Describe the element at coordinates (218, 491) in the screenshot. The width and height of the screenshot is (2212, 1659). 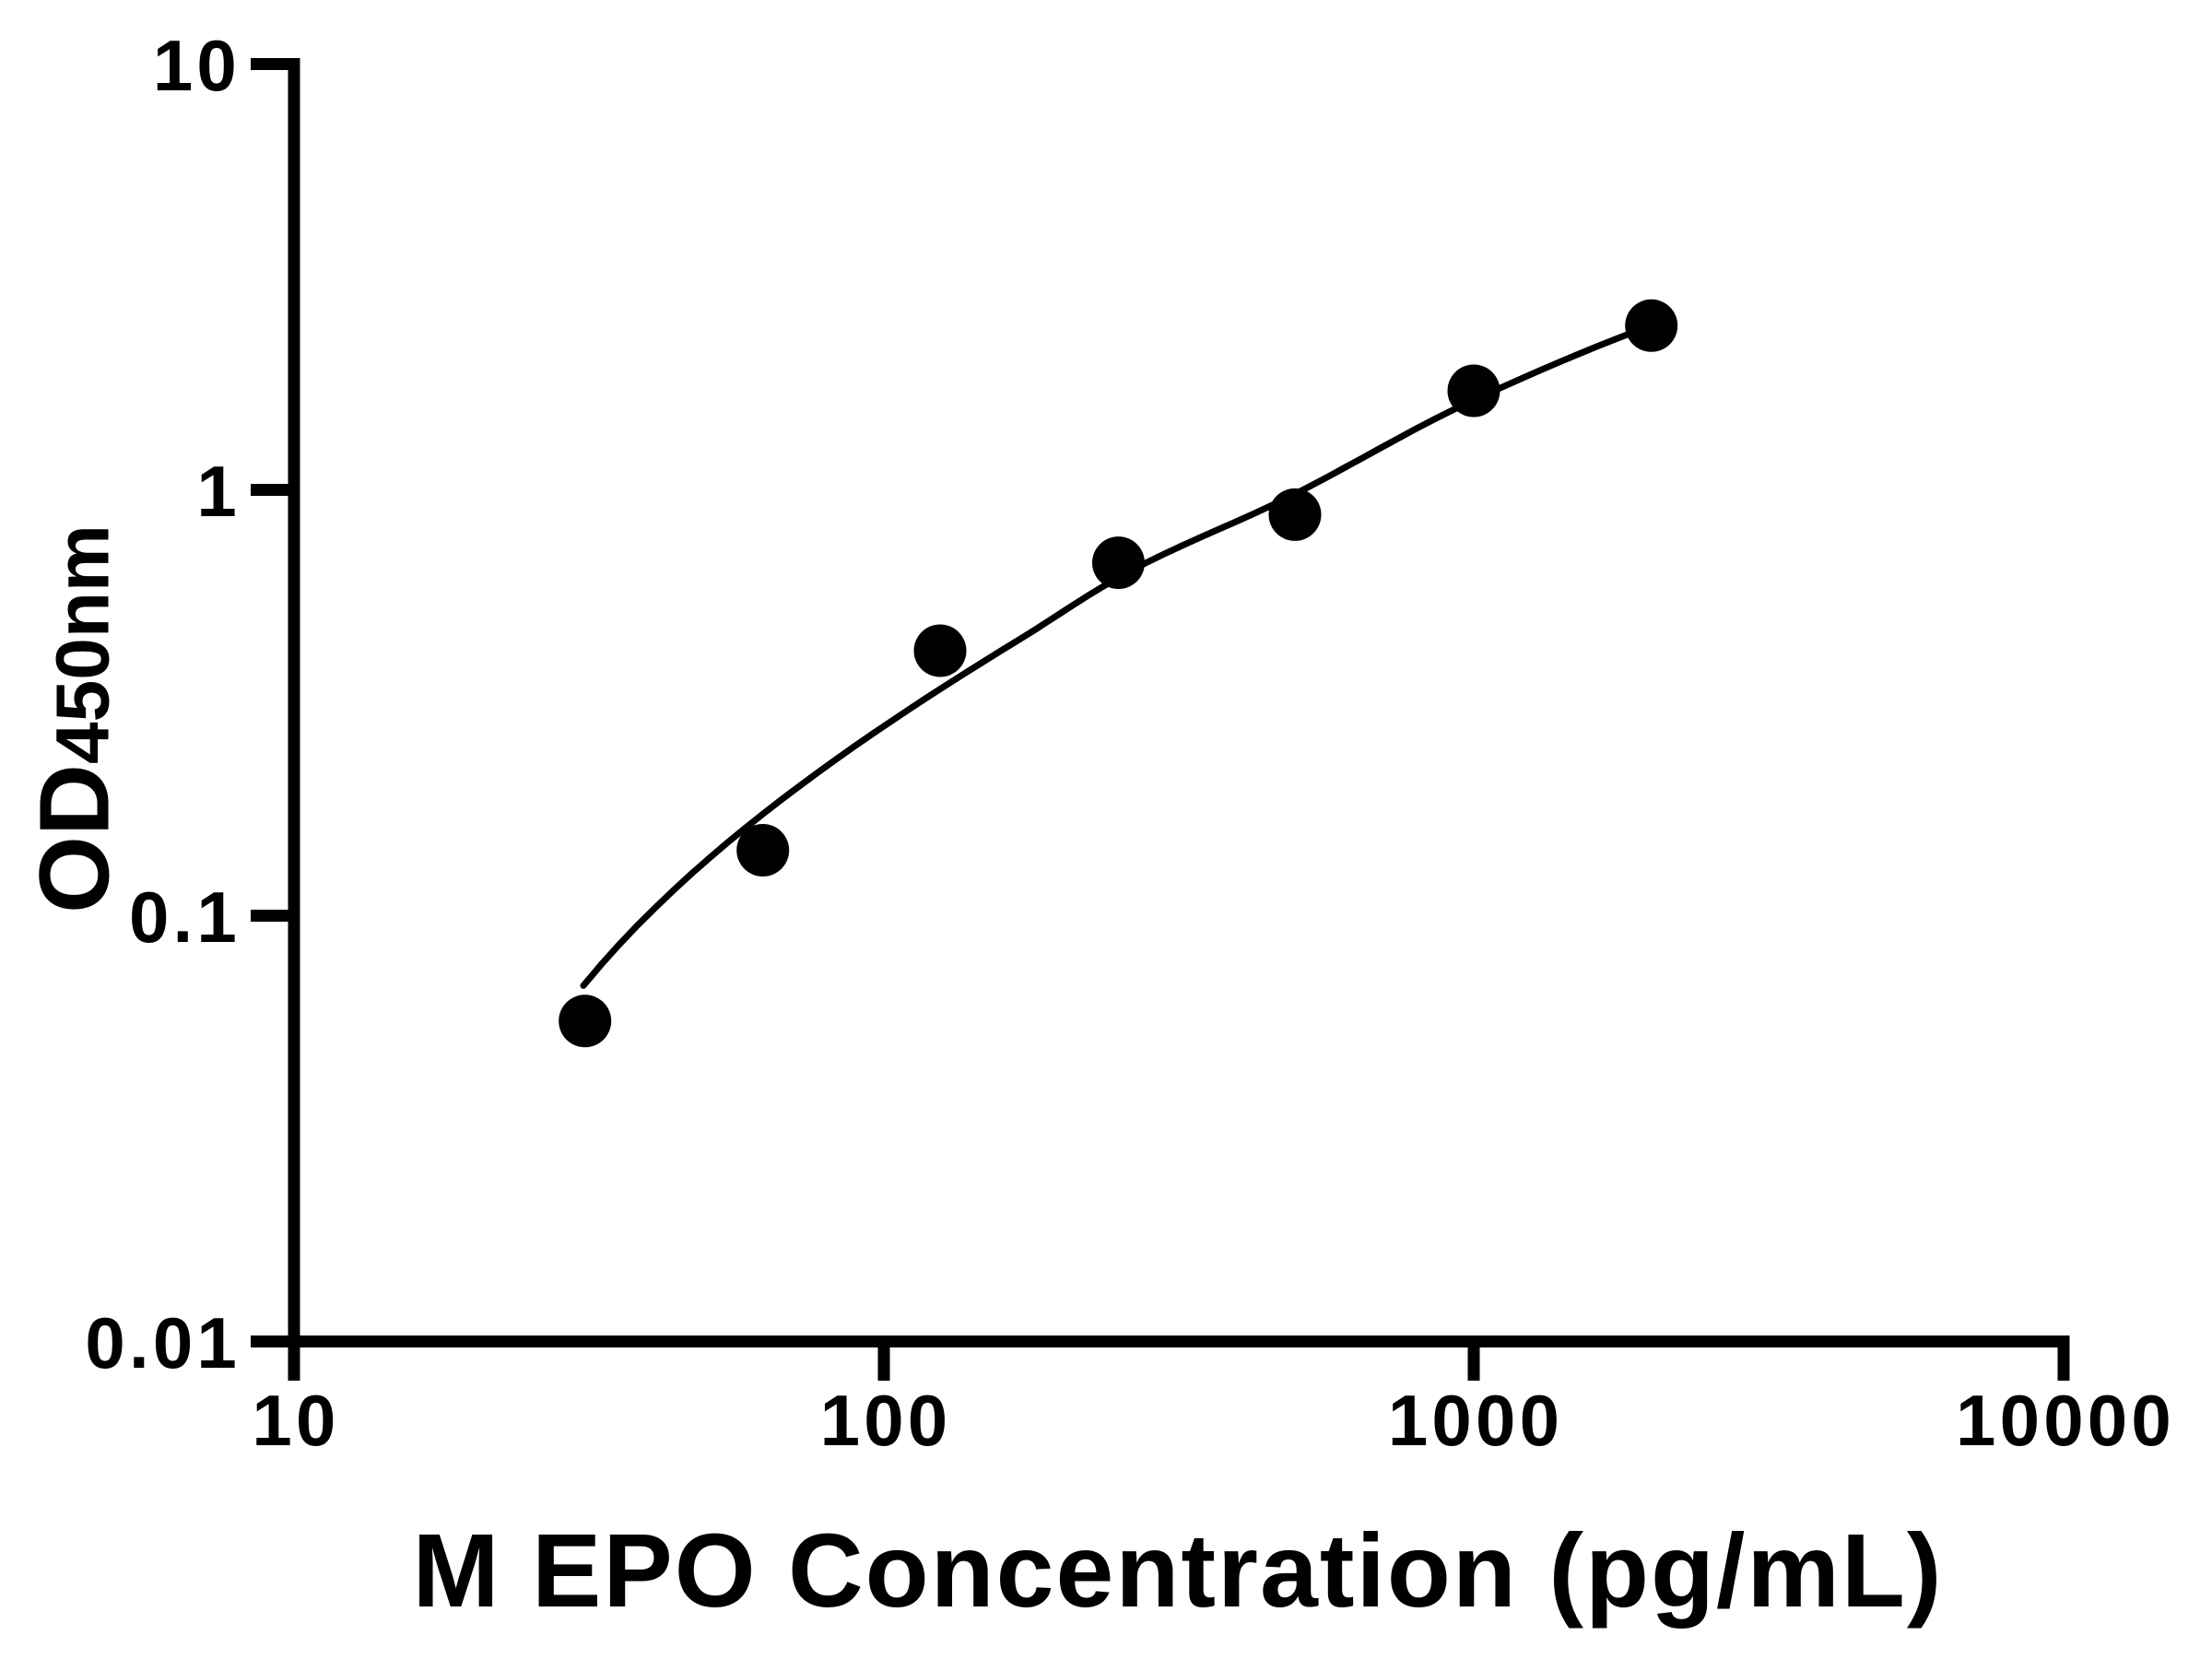
I see `svg-text: 1` at that location.